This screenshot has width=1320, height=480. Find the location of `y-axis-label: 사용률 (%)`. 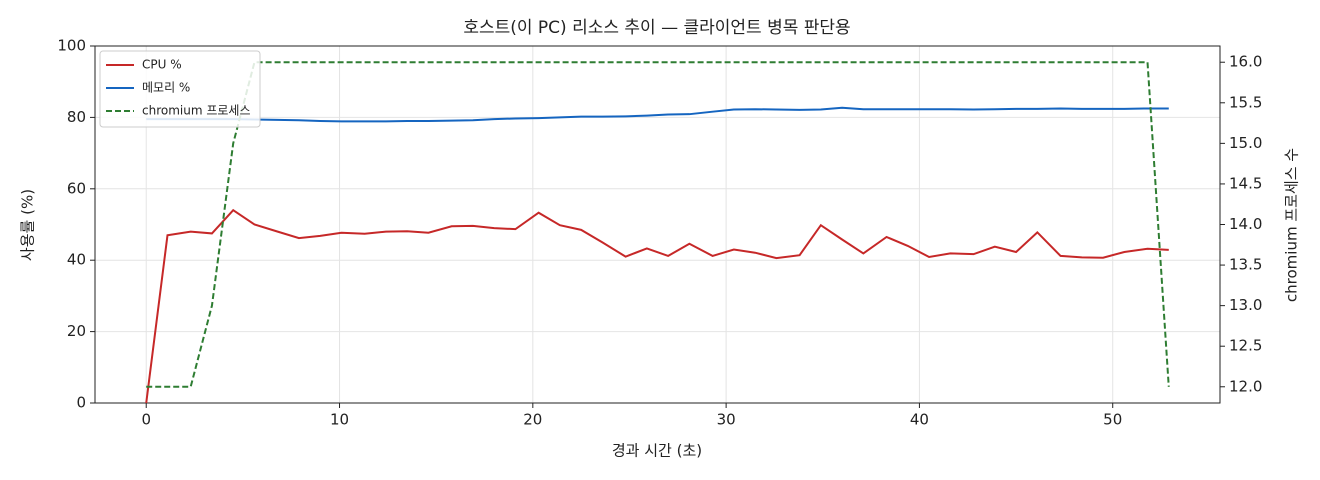

y-axis-label: 사용률 (%) is located at coordinates (28, 225).